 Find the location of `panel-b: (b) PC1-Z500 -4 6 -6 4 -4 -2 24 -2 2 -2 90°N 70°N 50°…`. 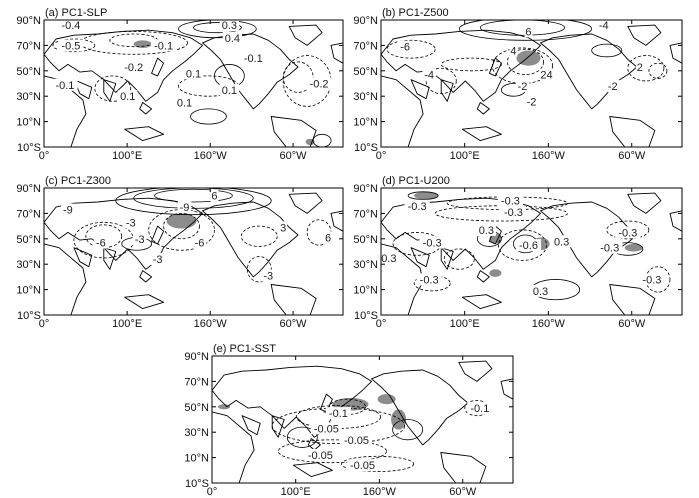

panel-b: (b) PC1-Z500 -4 6 -6 4 -4 -2 24 -2 2 -2 90°N 70°N 50°… is located at coordinates (518, 84).